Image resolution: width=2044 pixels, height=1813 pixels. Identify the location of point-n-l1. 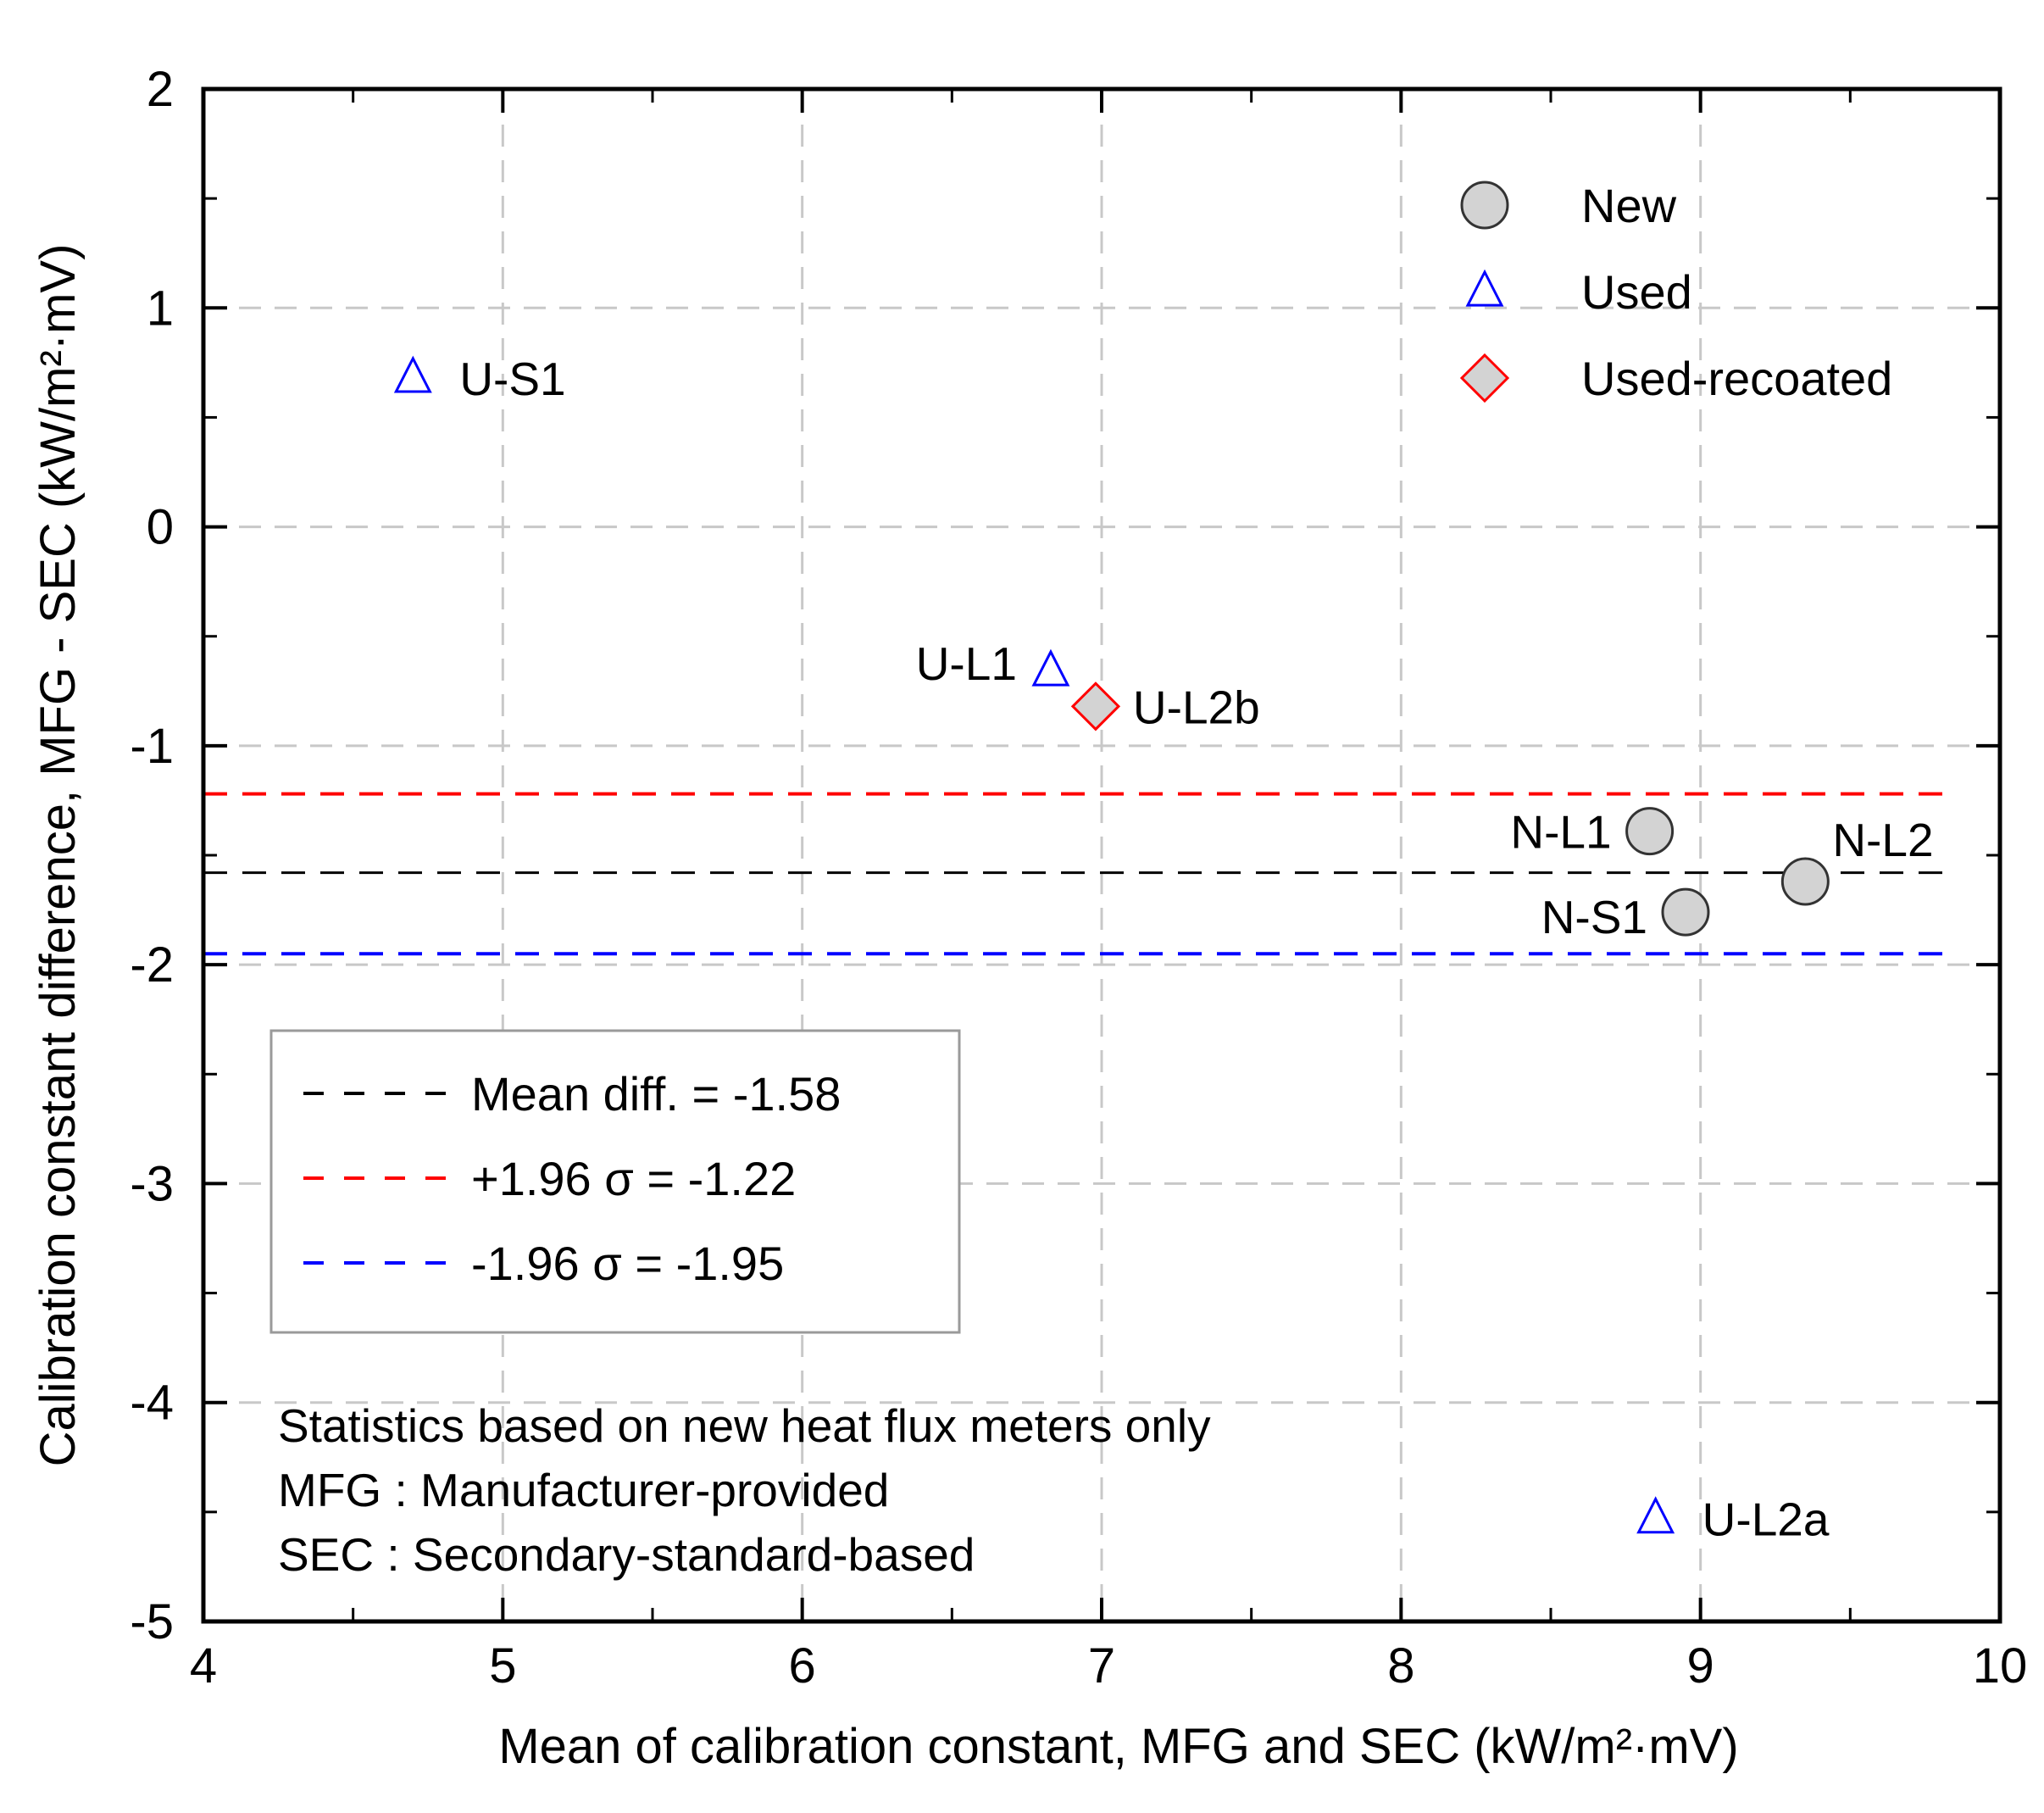
(1650, 831).